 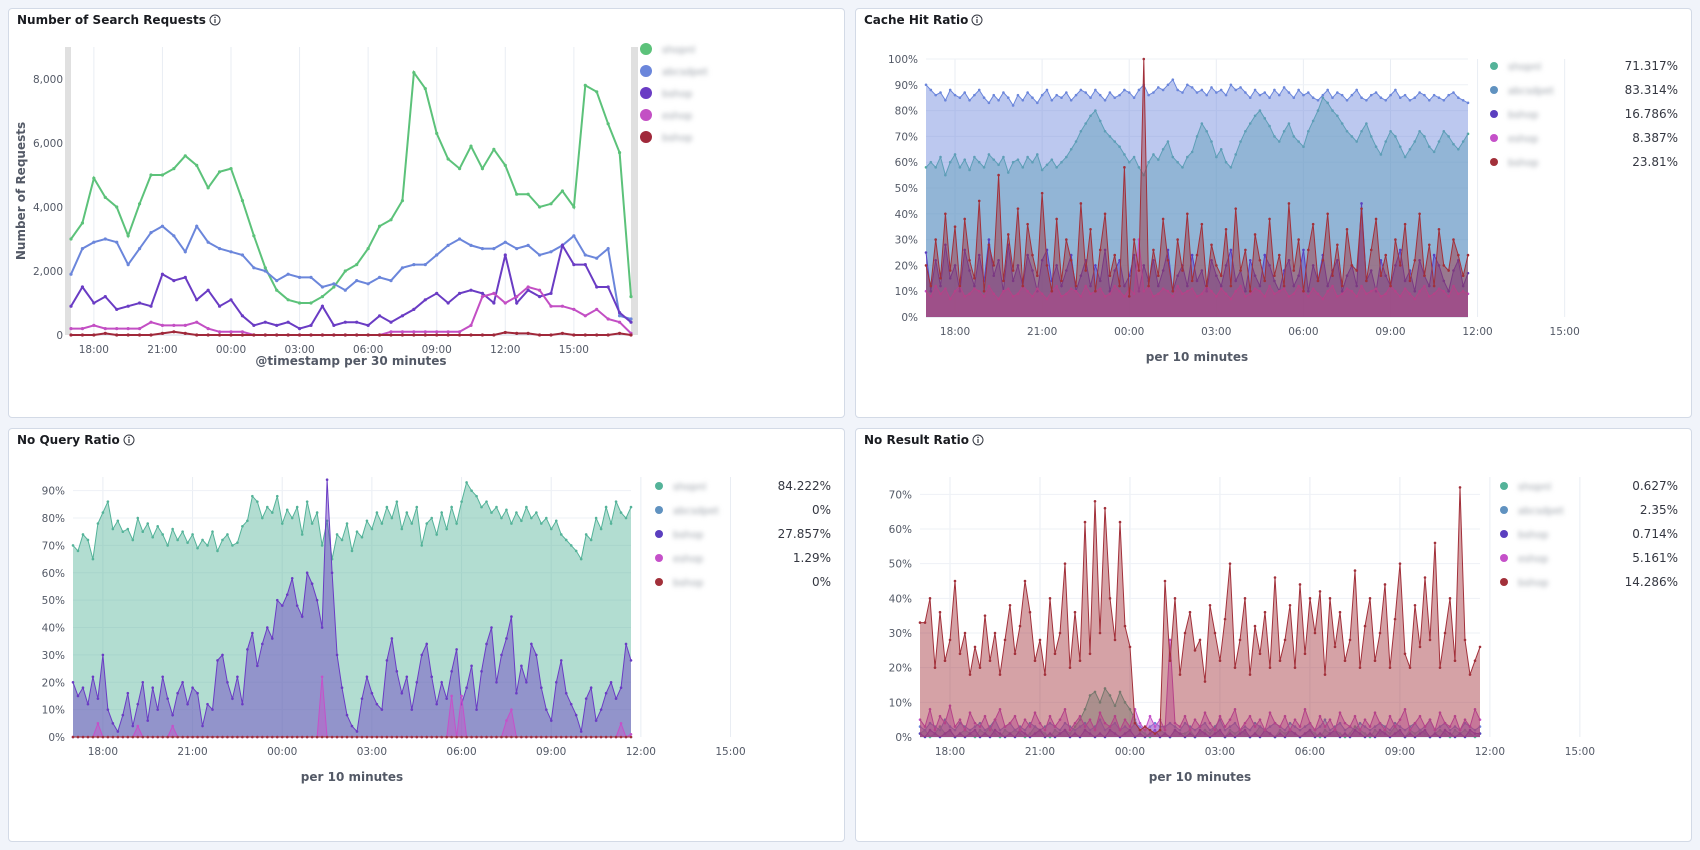 I want to click on legend-item: eshop 8.387%, so click(x=1584, y=138).